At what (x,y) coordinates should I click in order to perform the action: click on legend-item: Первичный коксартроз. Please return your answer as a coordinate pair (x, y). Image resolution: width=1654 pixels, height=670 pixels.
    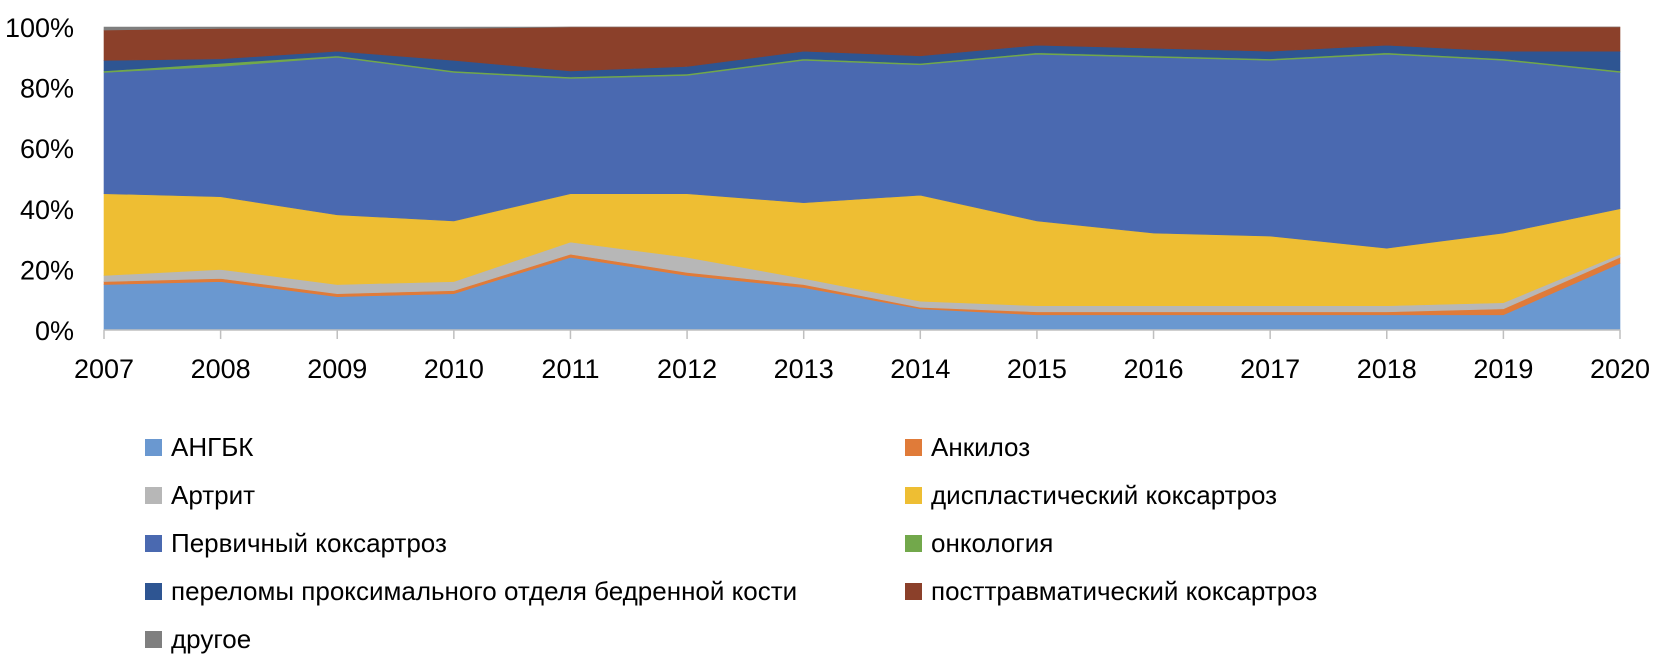
    Looking at the image, I should click on (525, 543).